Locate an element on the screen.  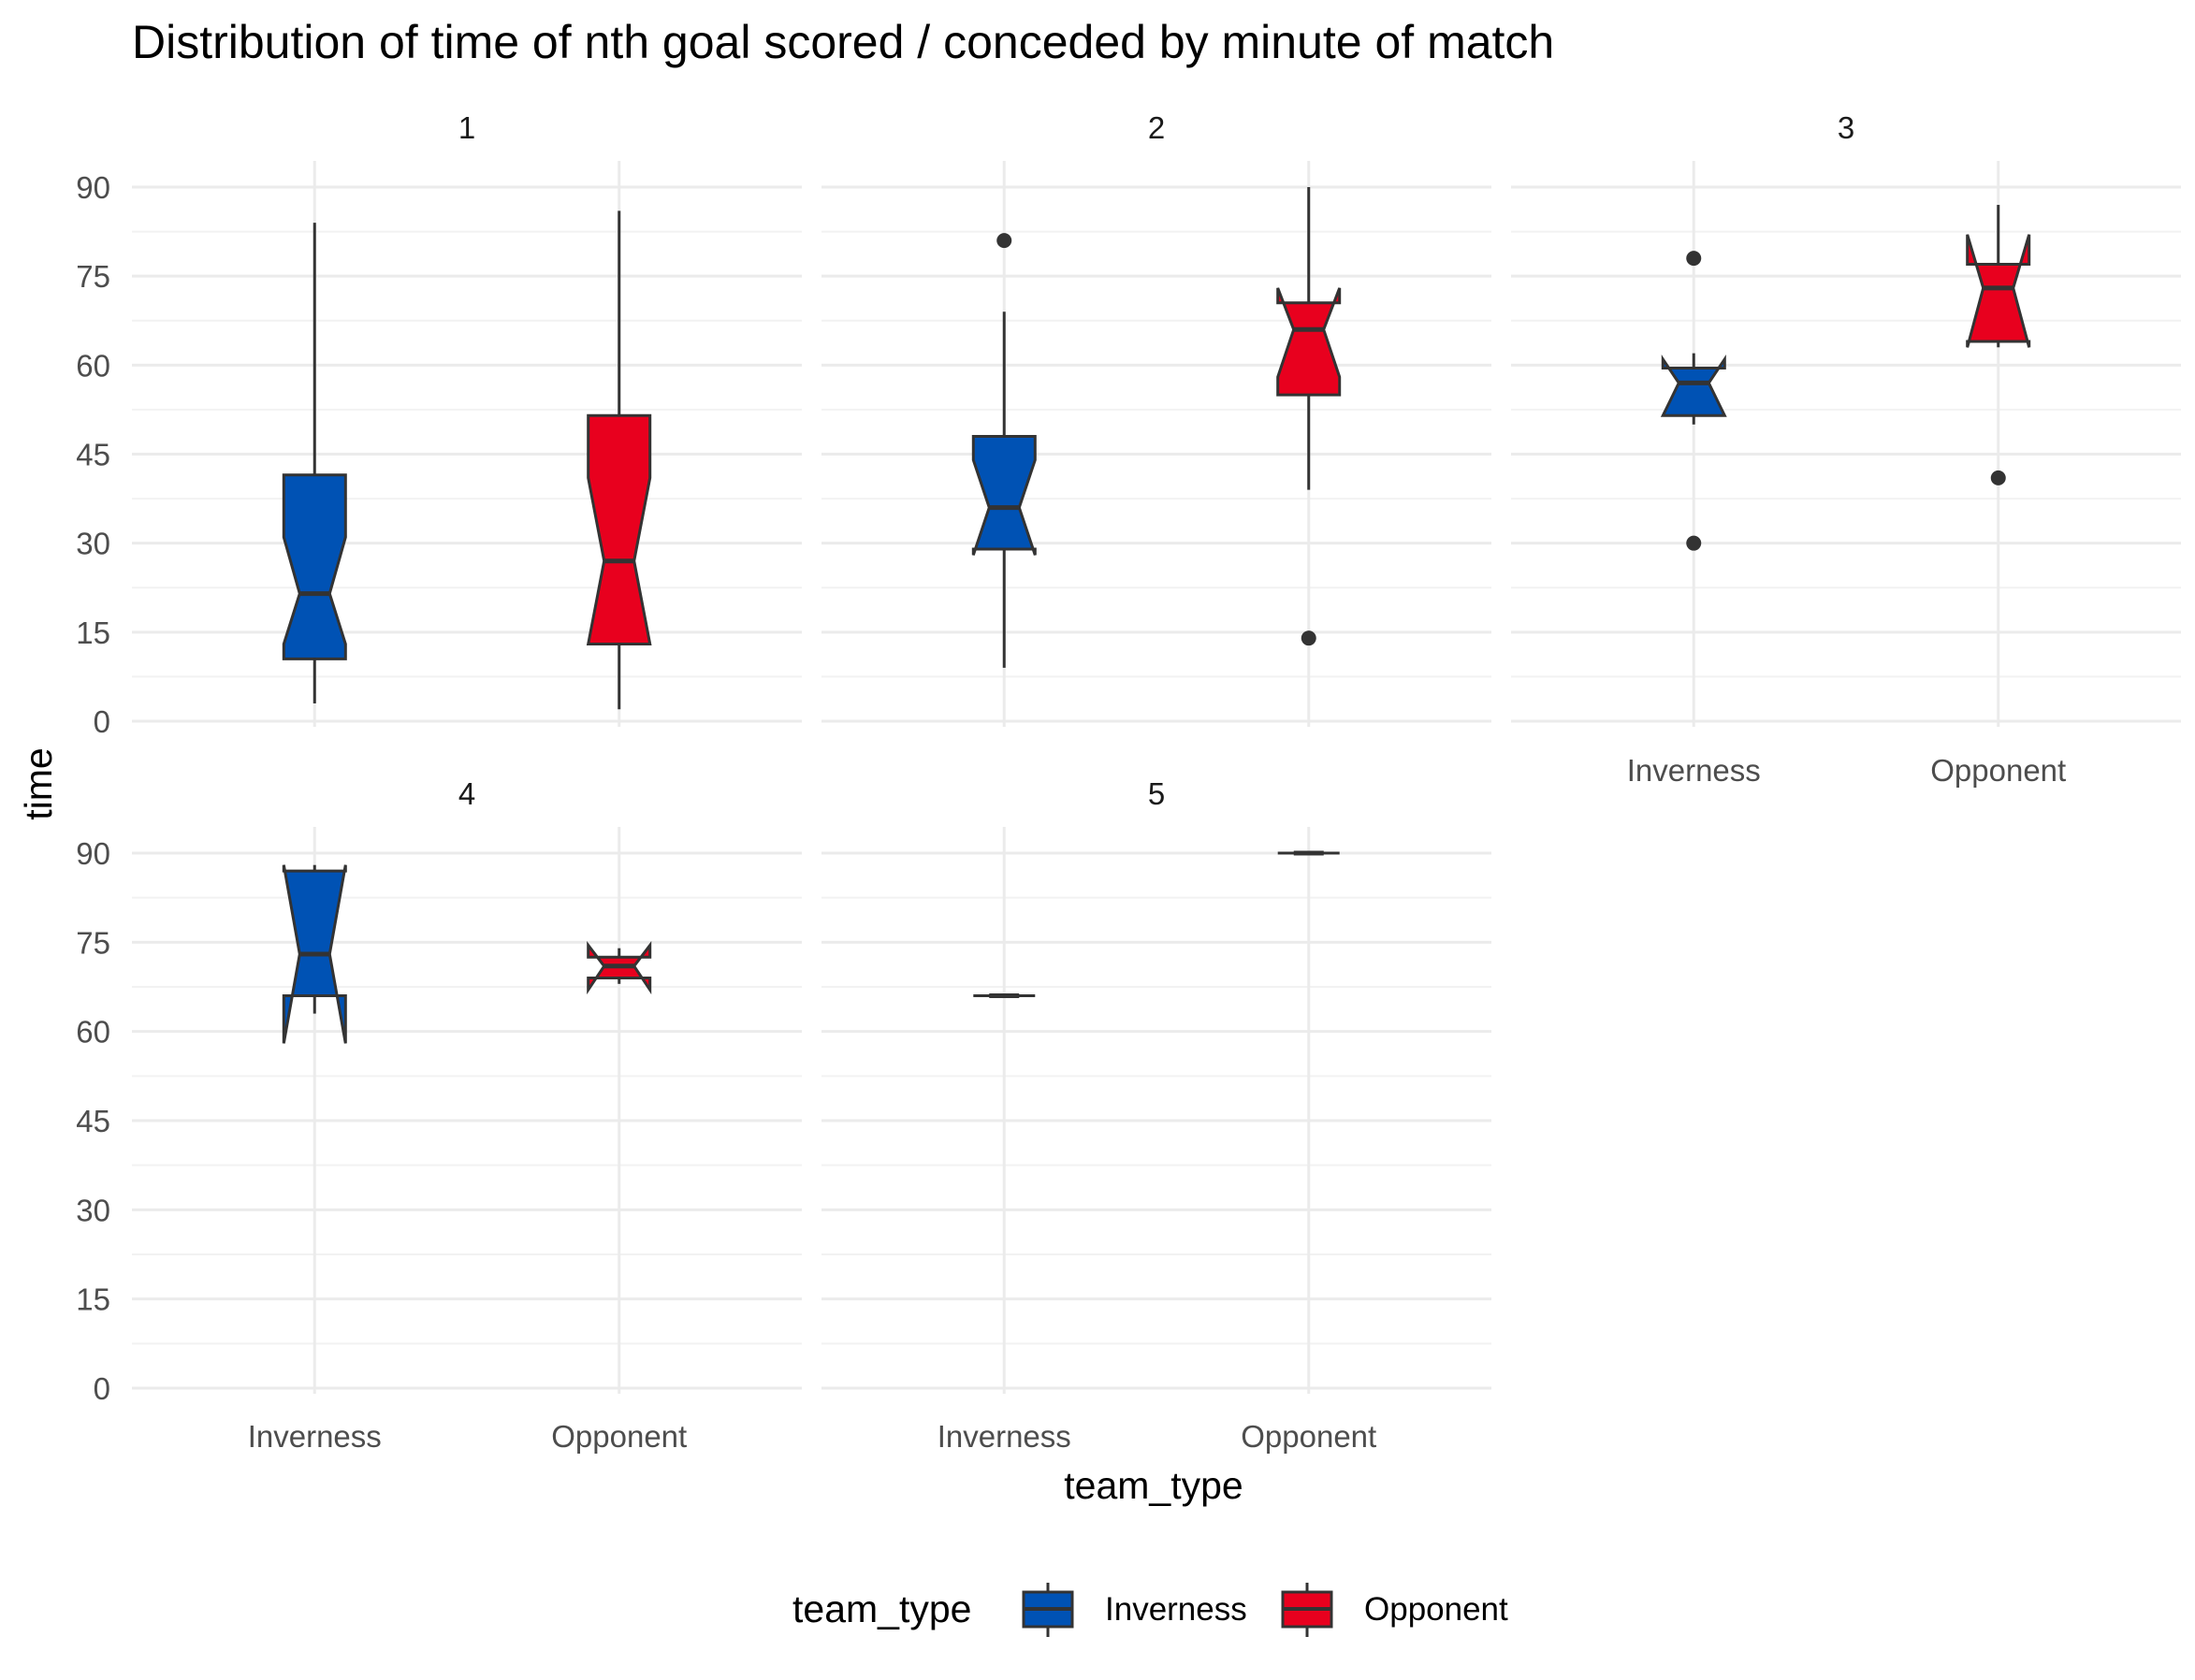
x-axis-title: team_type is located at coordinates (1153, 1485).